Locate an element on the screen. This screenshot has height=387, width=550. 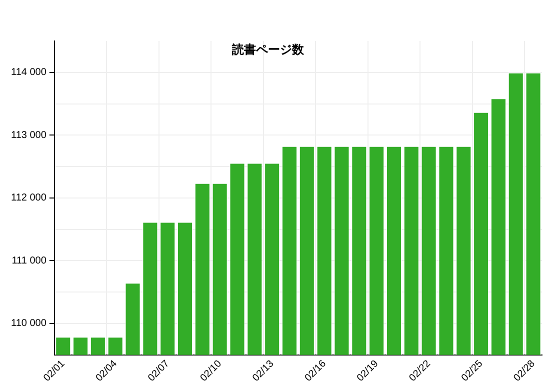
y-tick-label: 110 000 is located at coordinates (29, 324).